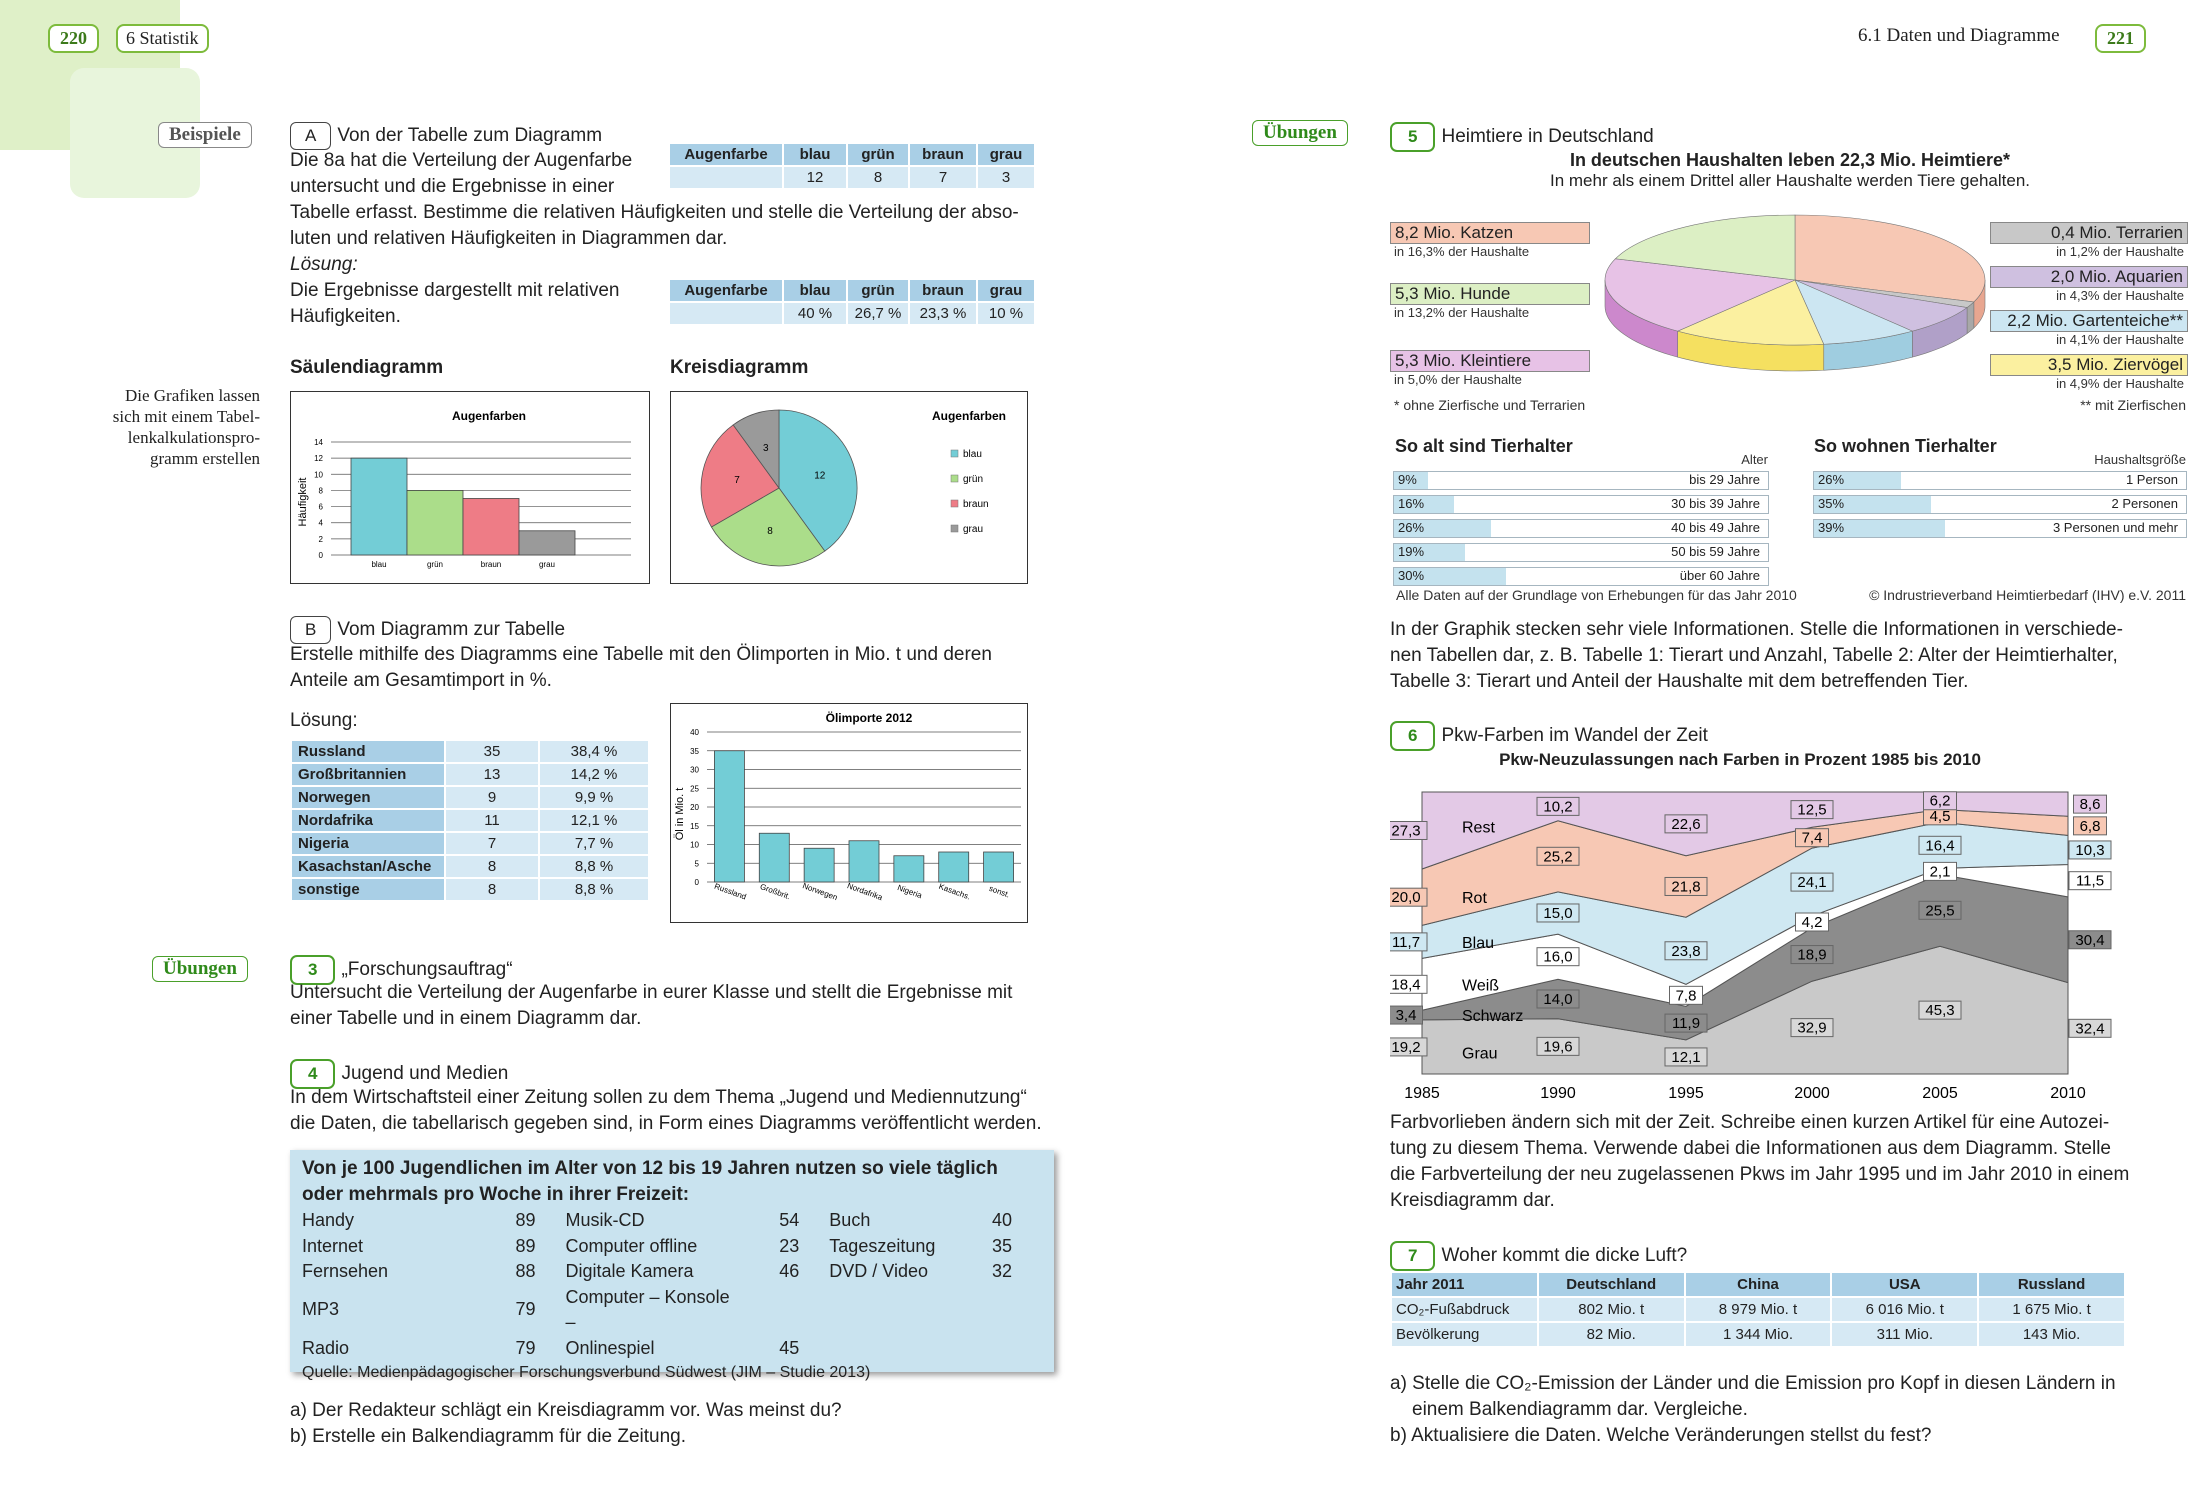  I want to click on value-label-Blau: 10,3, so click(2089, 850).